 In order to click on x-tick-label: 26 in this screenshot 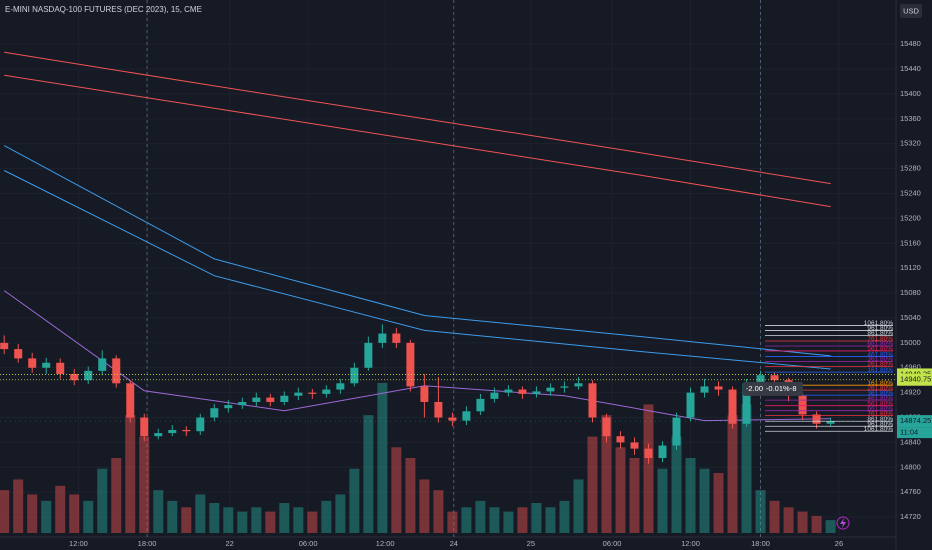, I will do `click(839, 543)`.